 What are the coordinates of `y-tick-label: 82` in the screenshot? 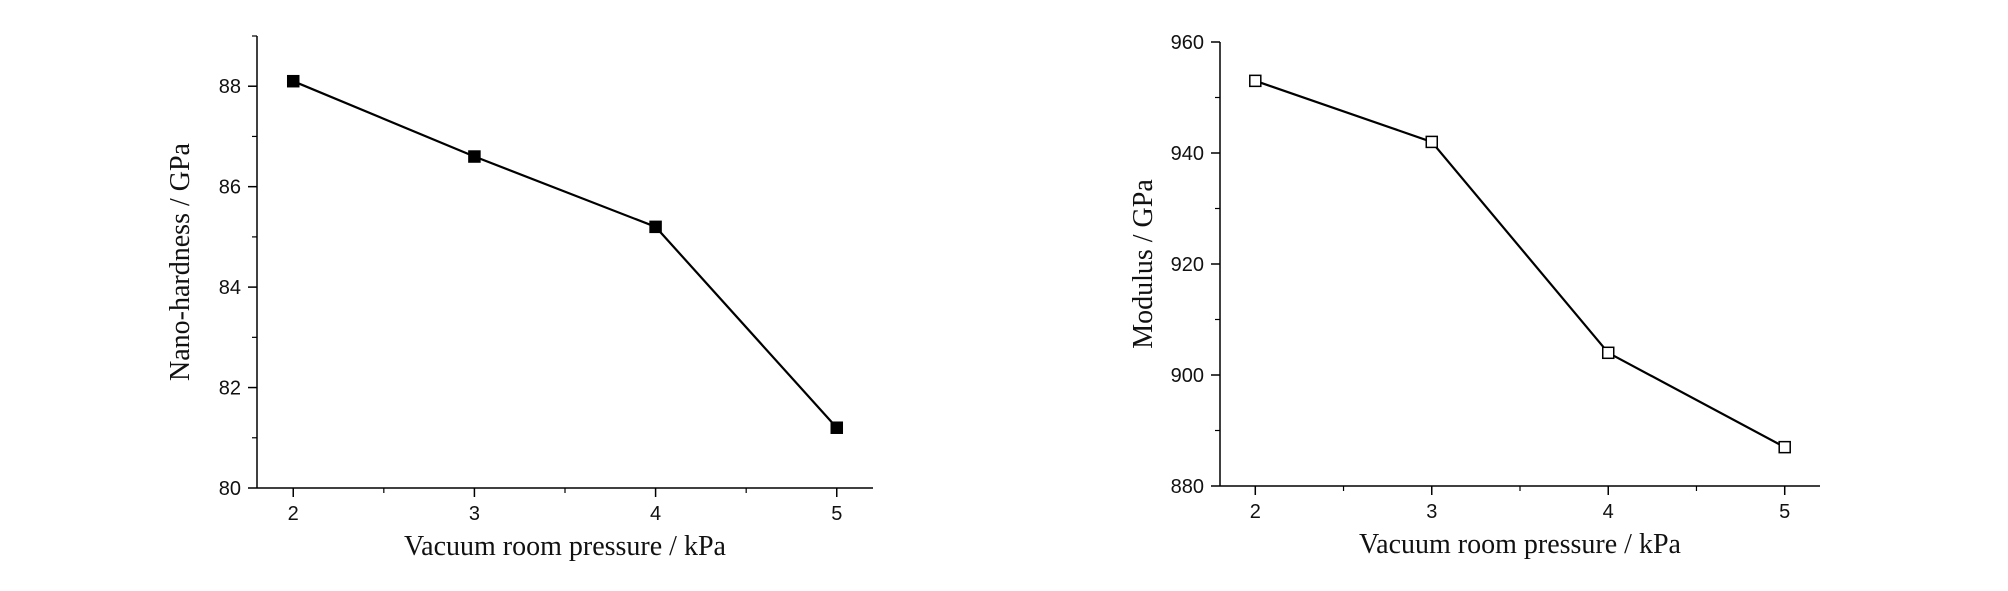 It's located at (230, 389).